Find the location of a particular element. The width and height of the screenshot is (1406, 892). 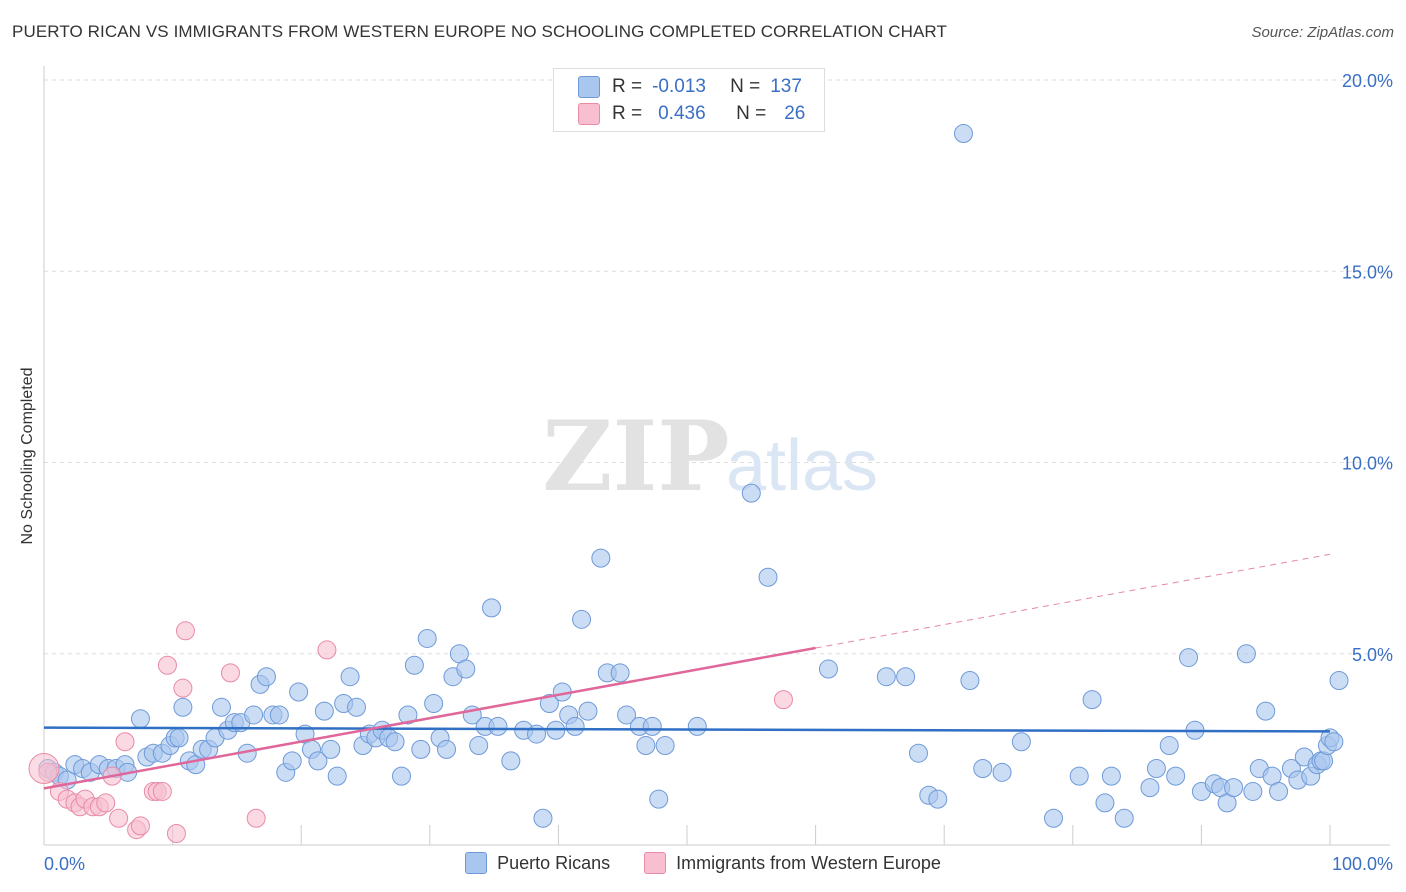

legend-swatch is located at coordinates (476, 863).